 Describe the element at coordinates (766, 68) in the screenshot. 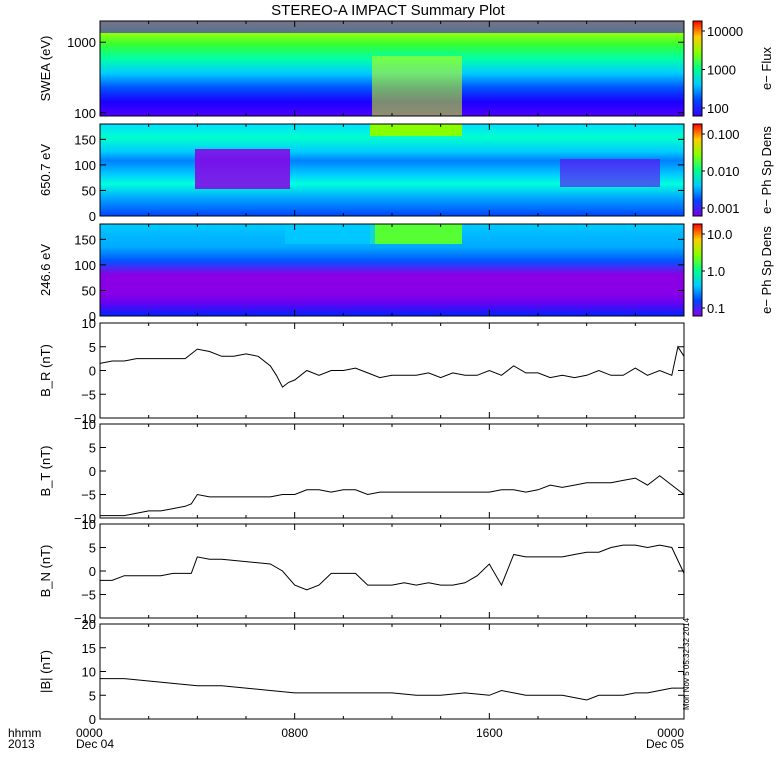

I see `colorbar-label: e− Flux` at that location.